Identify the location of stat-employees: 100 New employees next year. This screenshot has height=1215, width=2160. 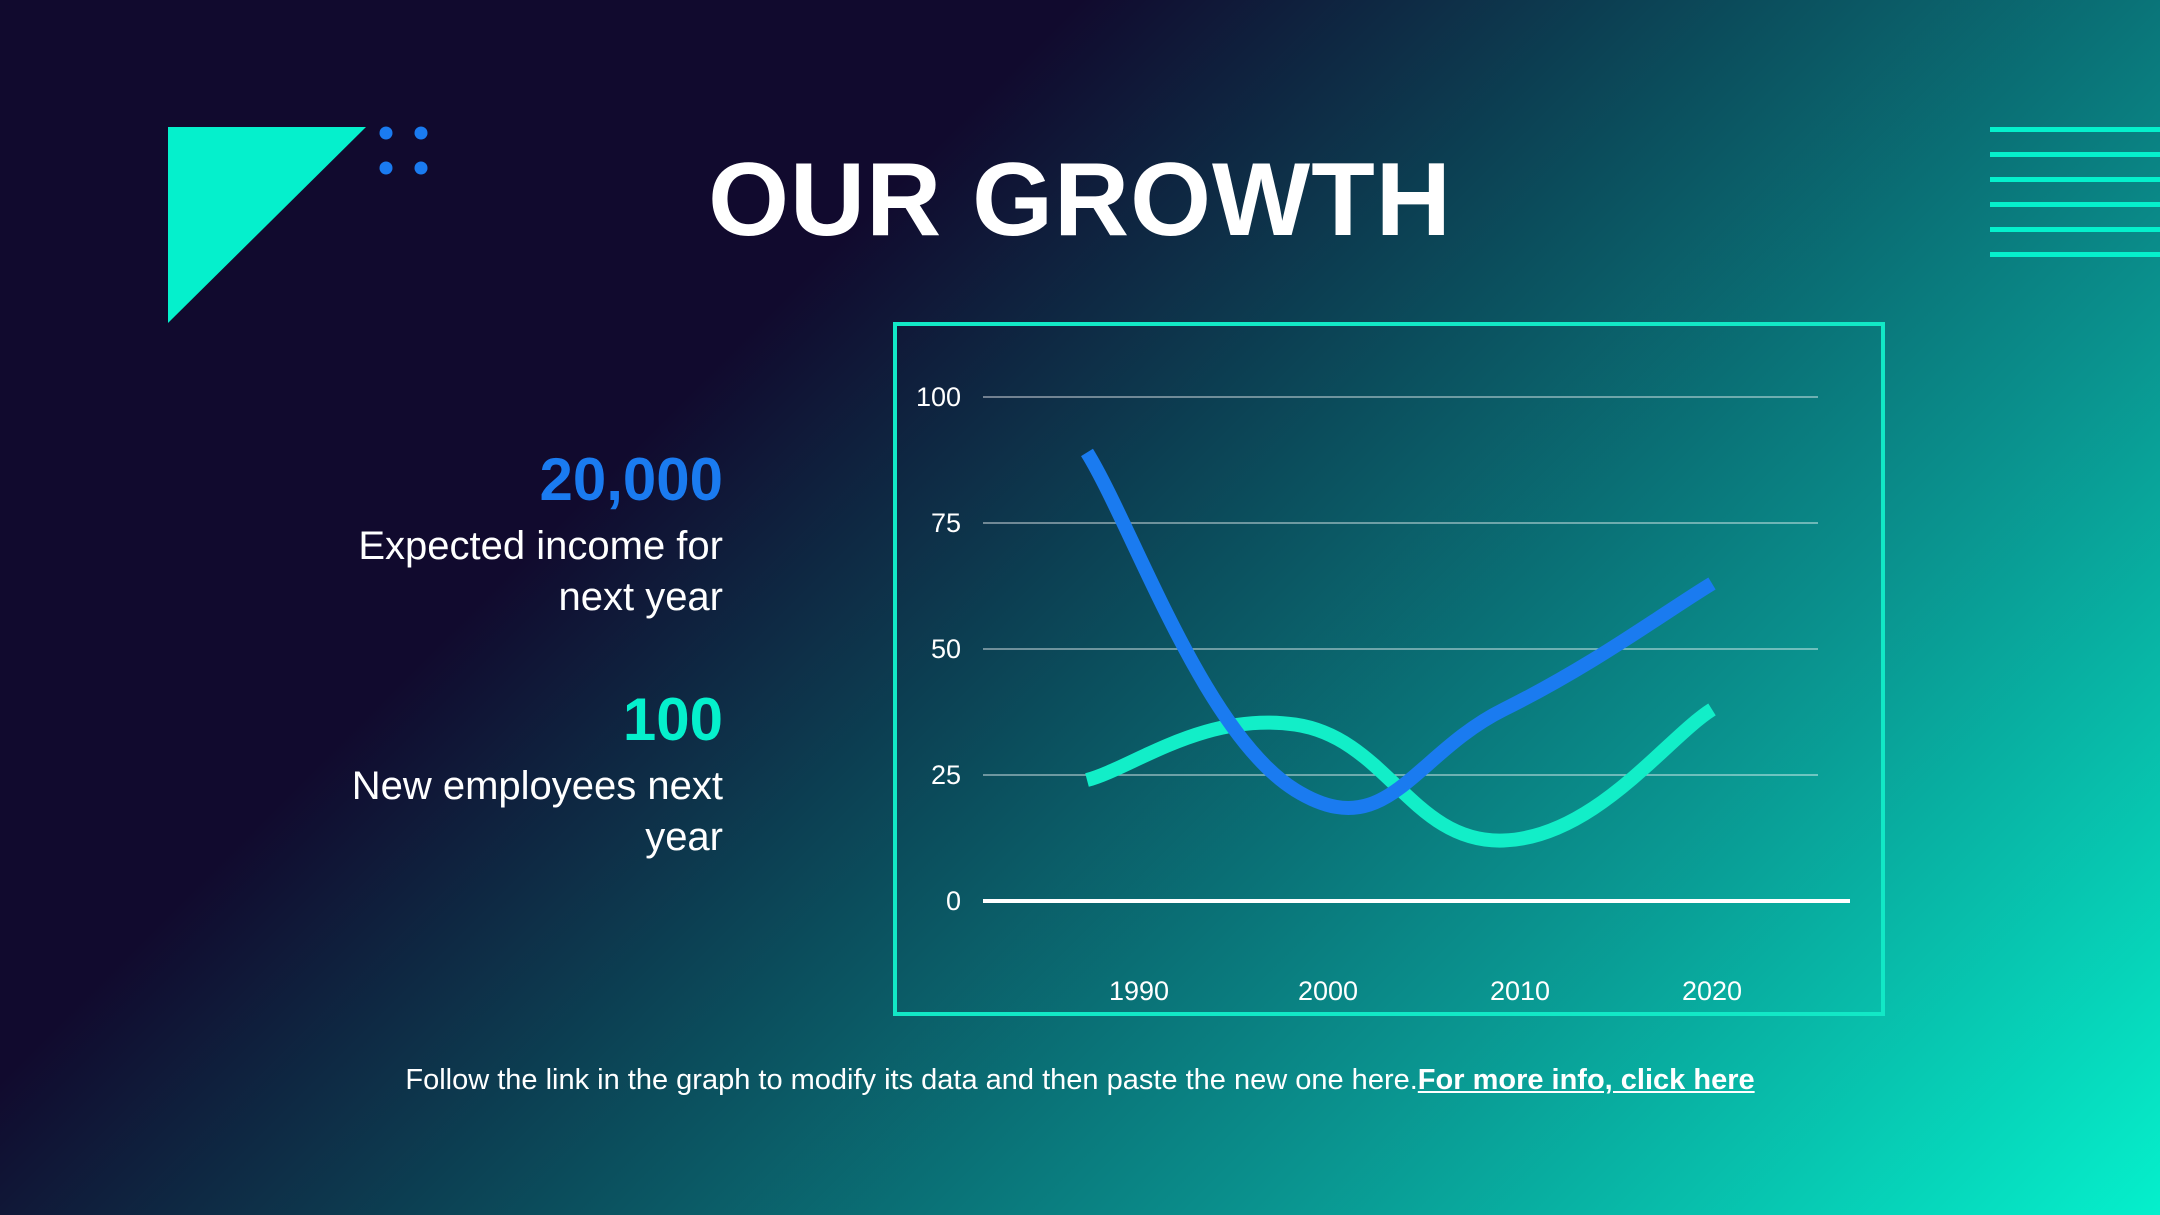
(493, 774).